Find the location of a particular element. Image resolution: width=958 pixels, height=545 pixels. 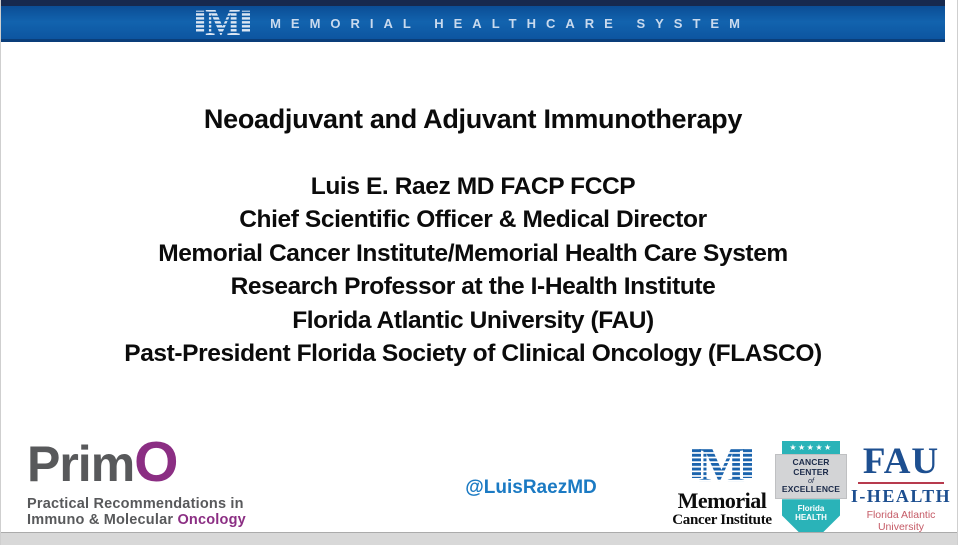

memorial-m-icon: M is located at coordinates (223, 21).